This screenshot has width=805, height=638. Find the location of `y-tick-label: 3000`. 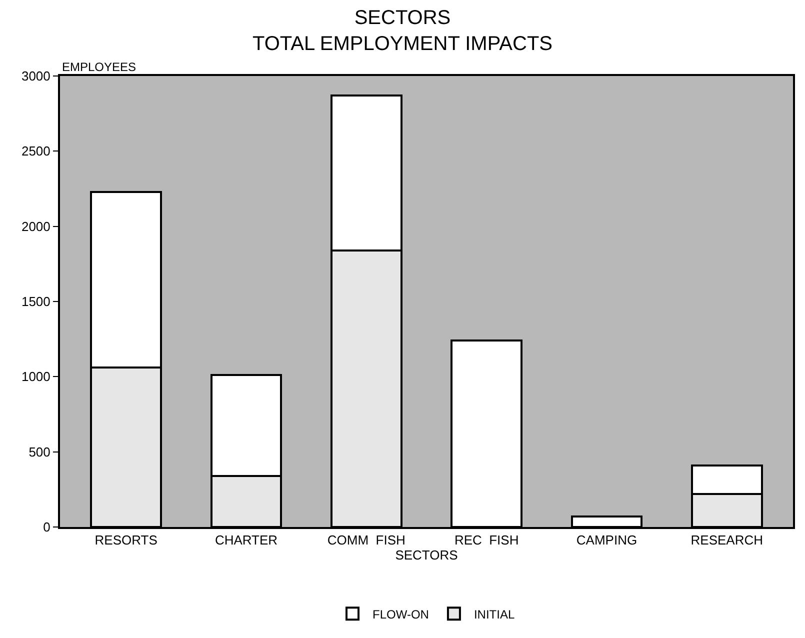

y-tick-label: 3000 is located at coordinates (35, 76).